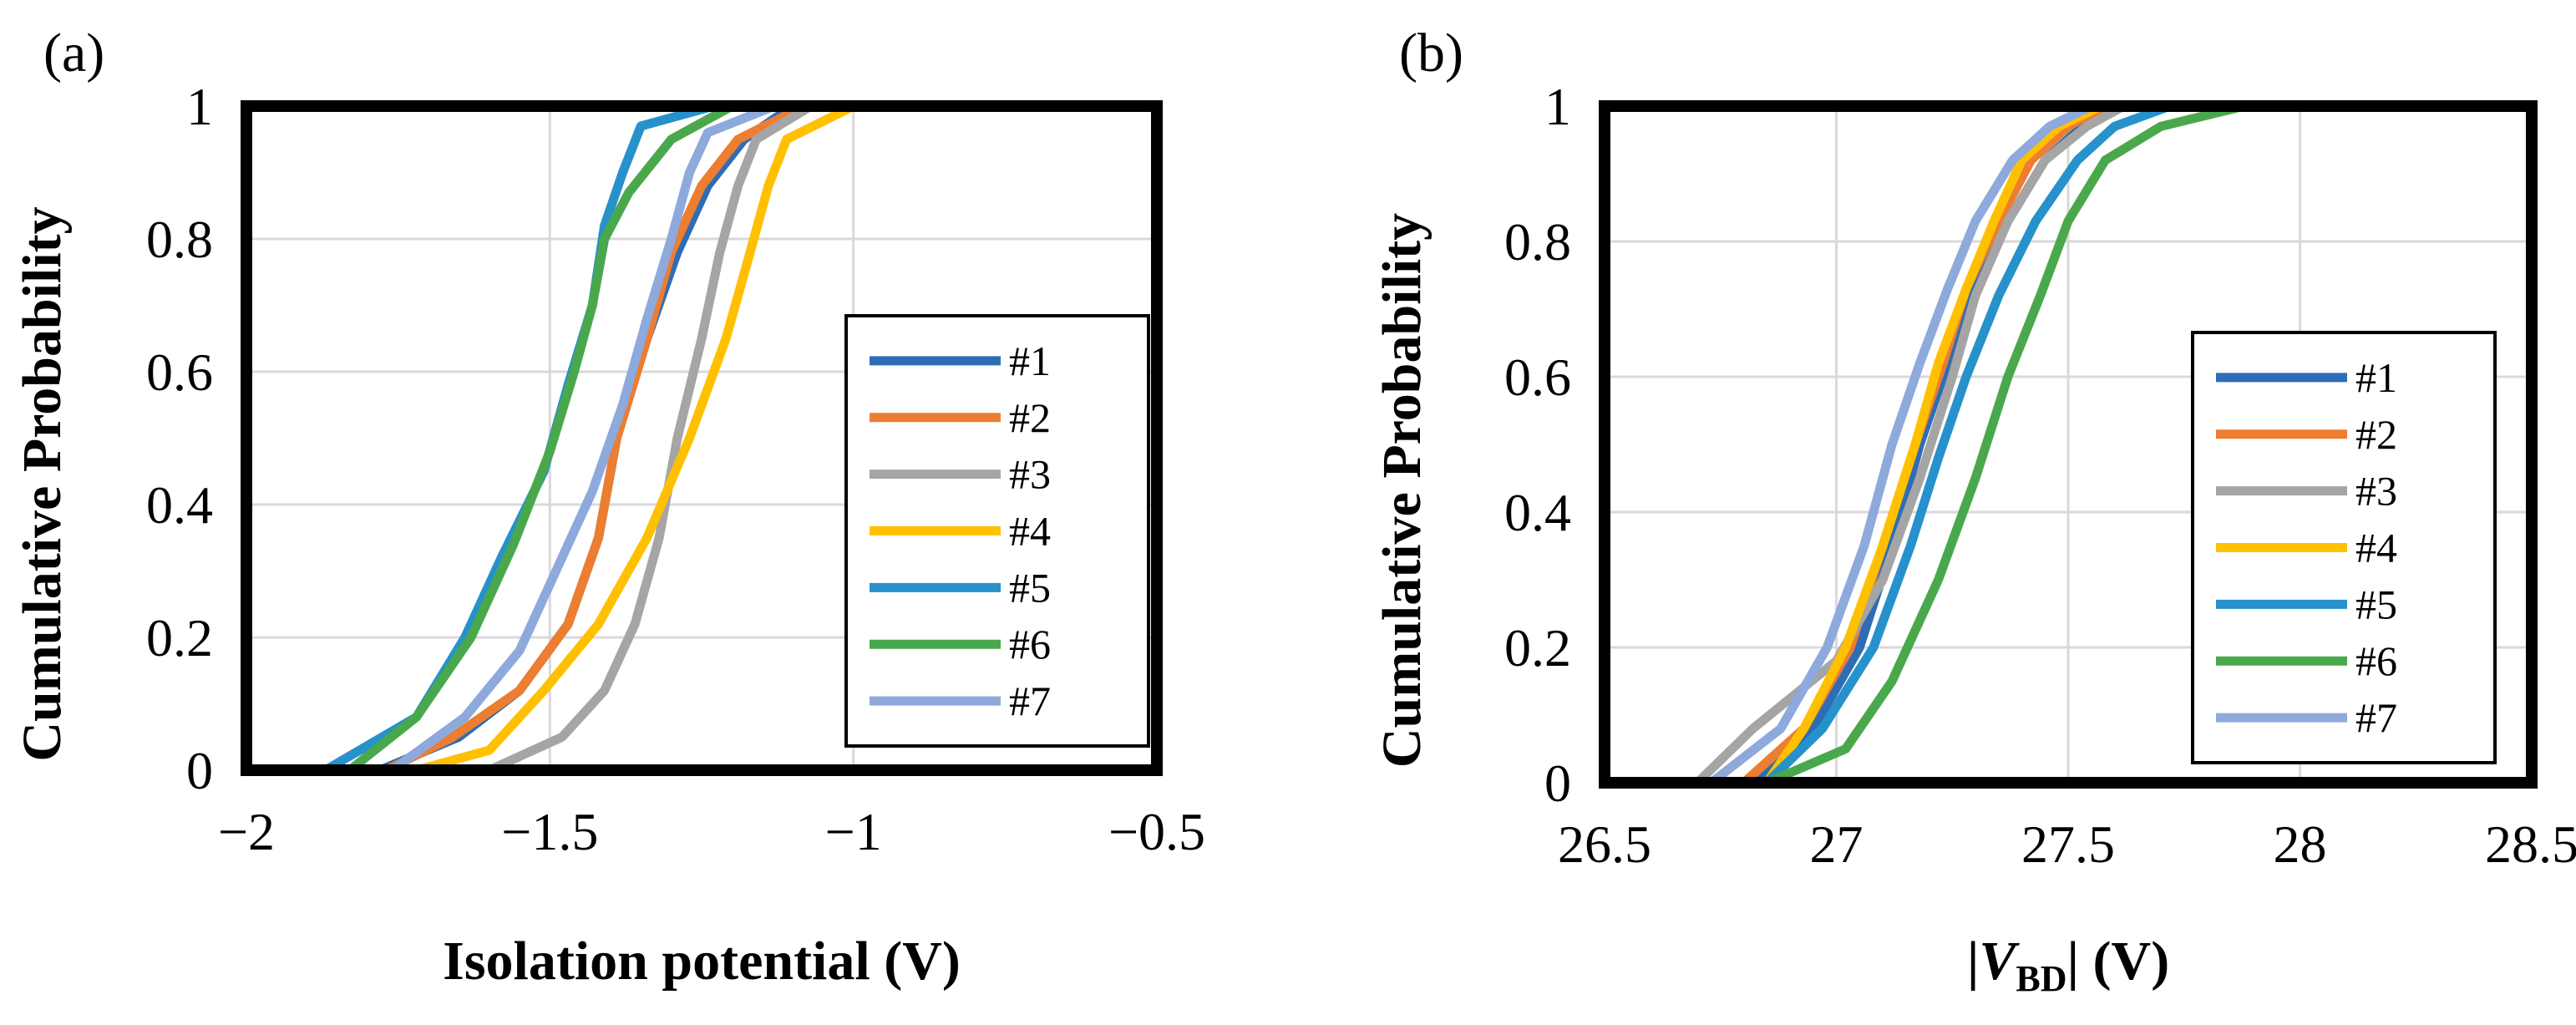  Describe the element at coordinates (1156, 831) in the screenshot. I see `x-tick-label: −0.5` at that location.